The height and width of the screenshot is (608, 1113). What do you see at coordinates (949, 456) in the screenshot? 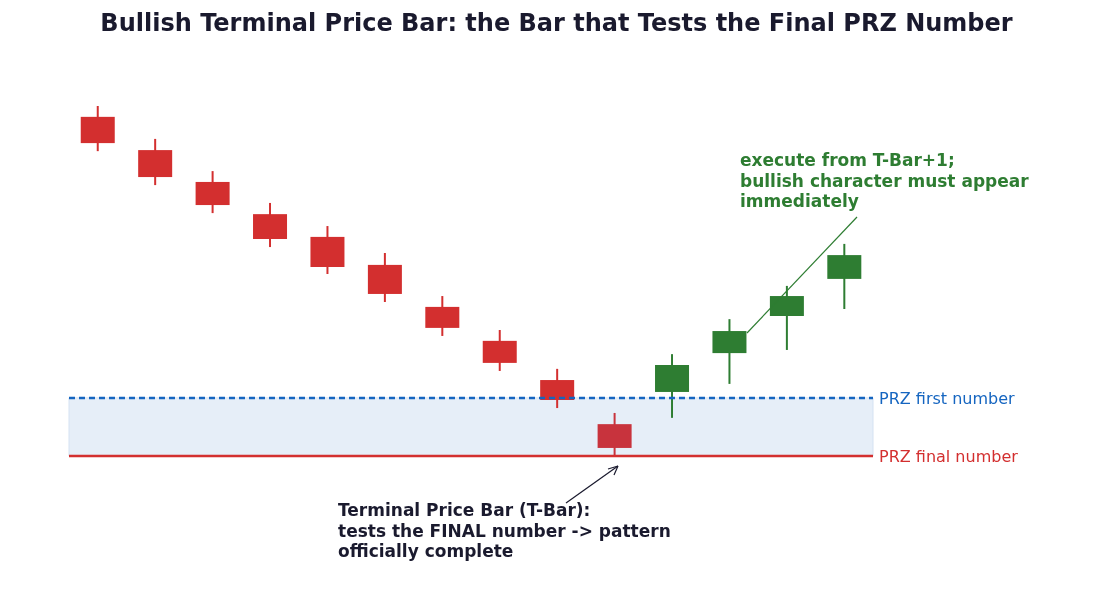
I see `ref-line-label: PRZ final number` at bounding box center [949, 456].